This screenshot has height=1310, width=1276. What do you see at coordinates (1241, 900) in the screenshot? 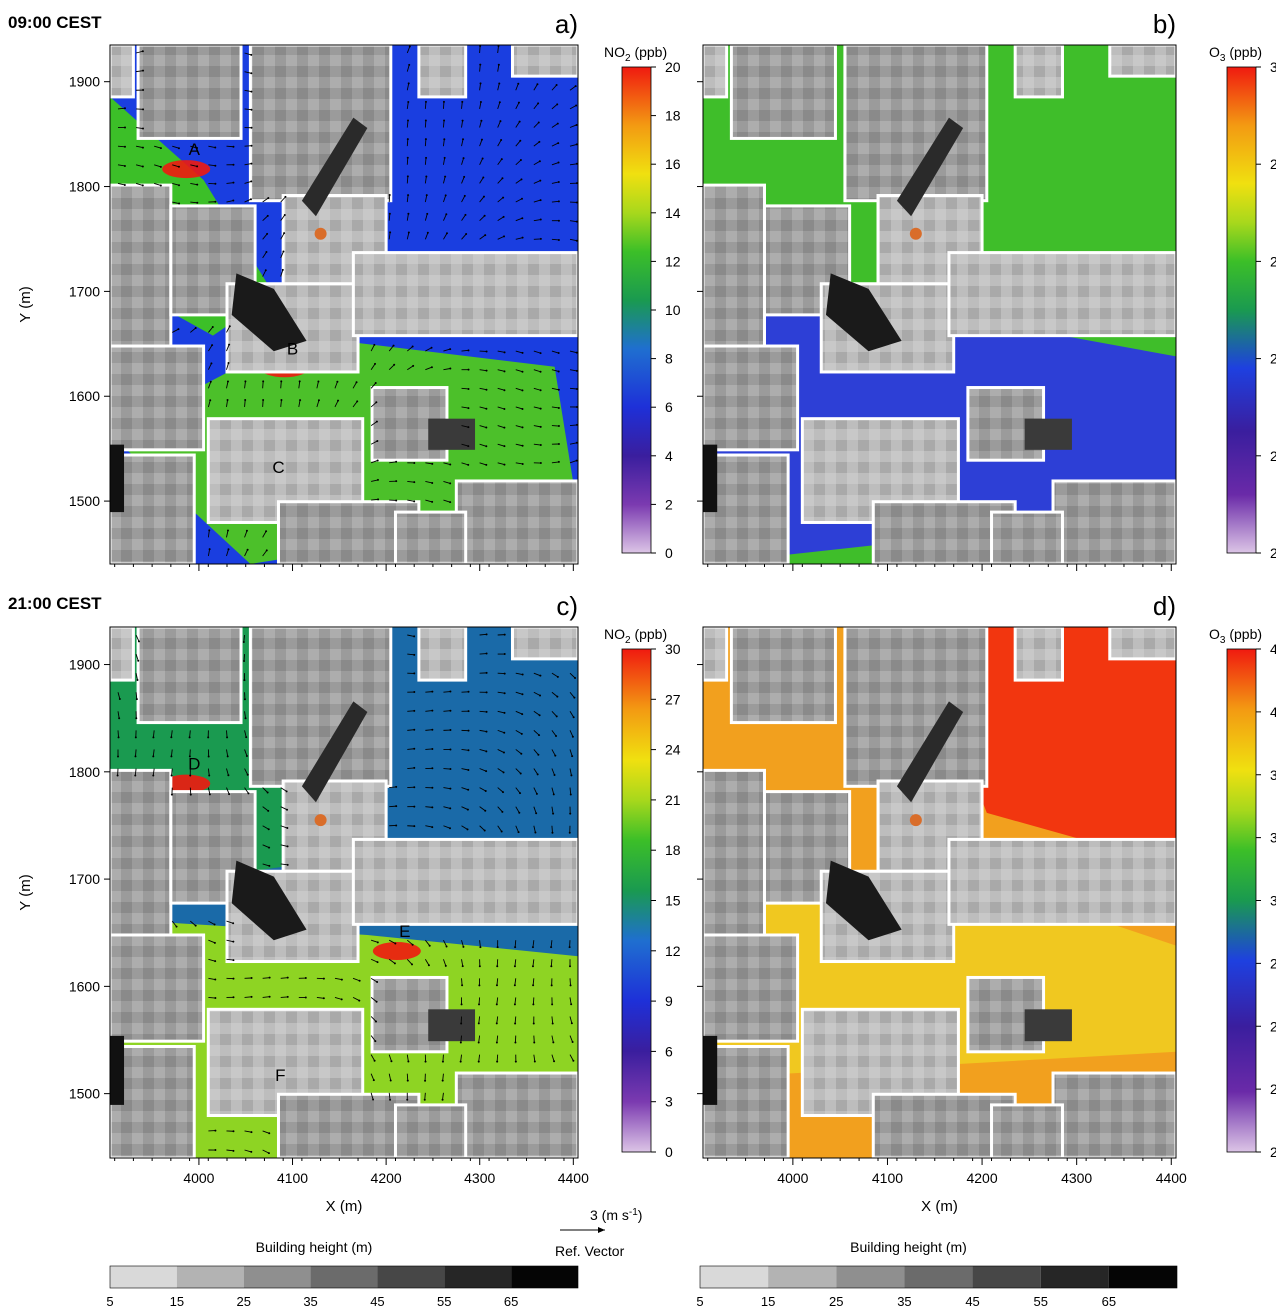
I see `colorbar-gradient` at bounding box center [1241, 900].